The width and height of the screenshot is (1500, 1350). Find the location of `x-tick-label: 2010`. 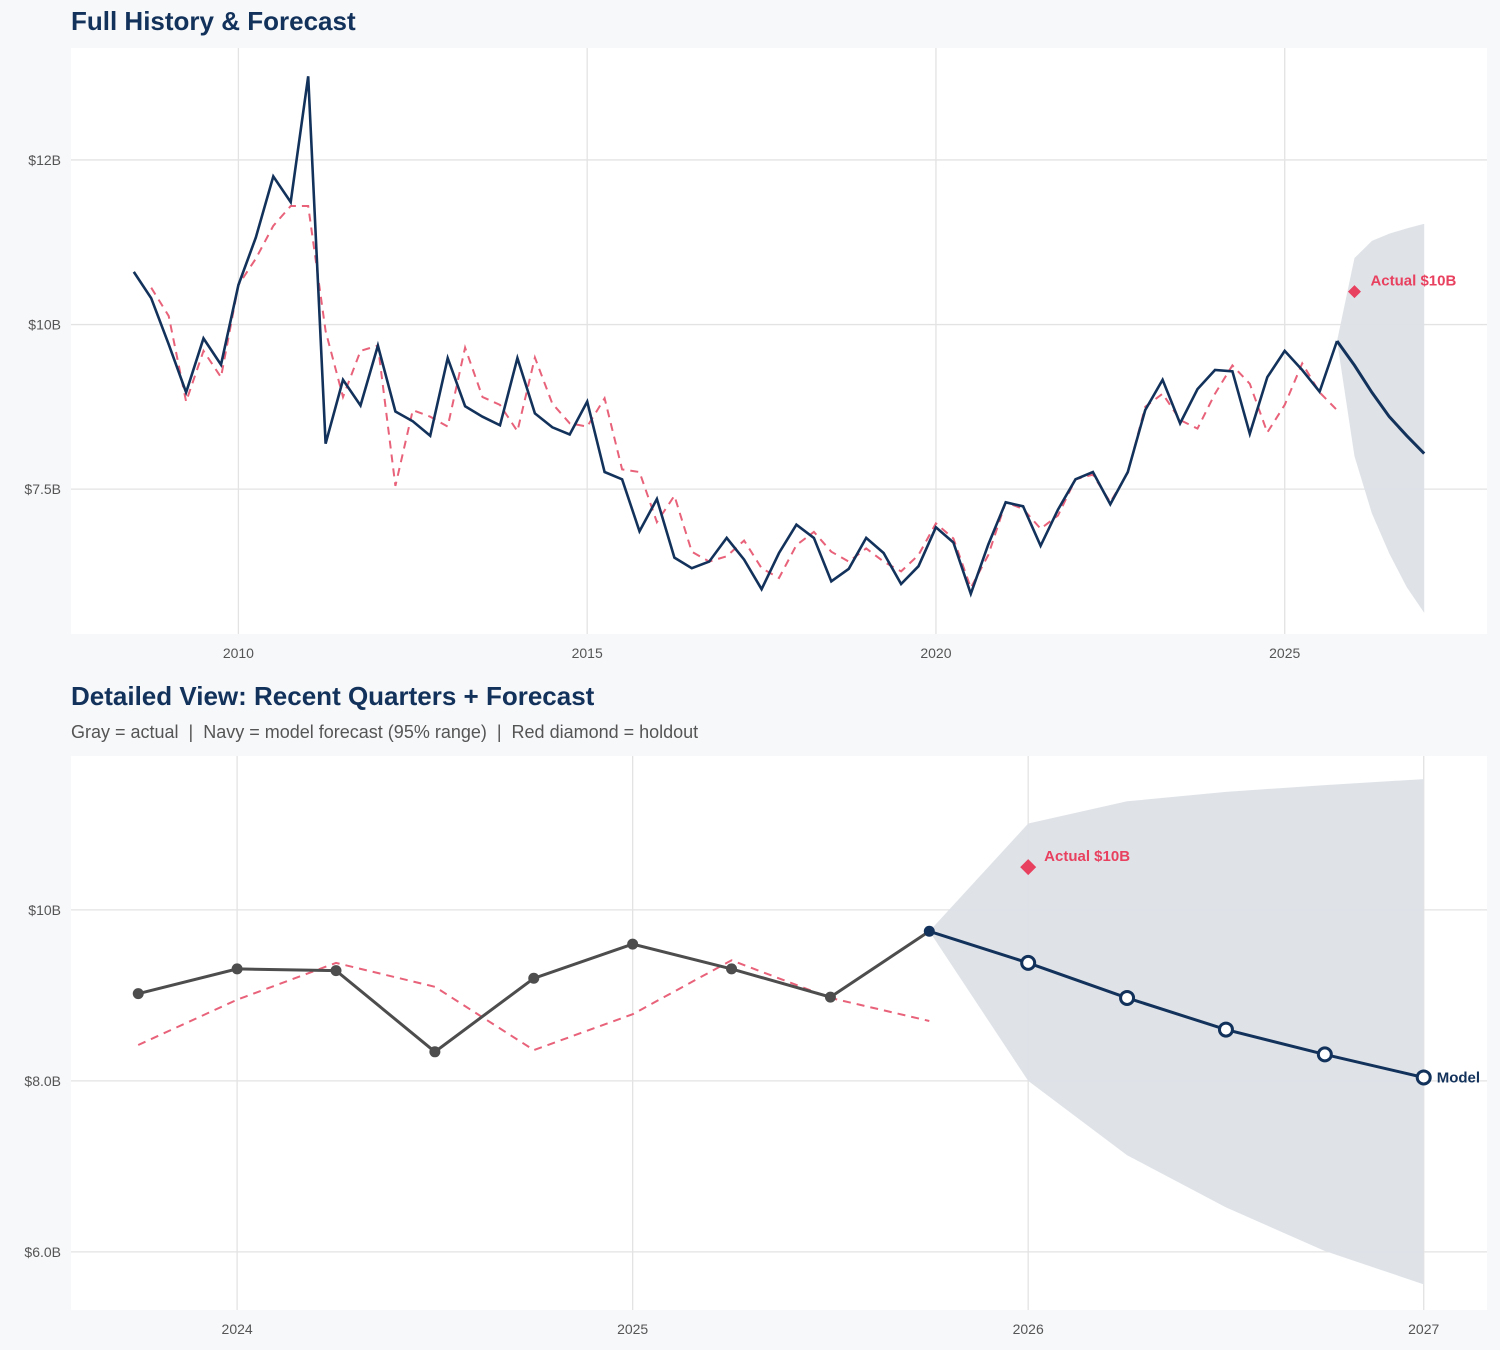

x-tick-label: 2010 is located at coordinates (238, 653).